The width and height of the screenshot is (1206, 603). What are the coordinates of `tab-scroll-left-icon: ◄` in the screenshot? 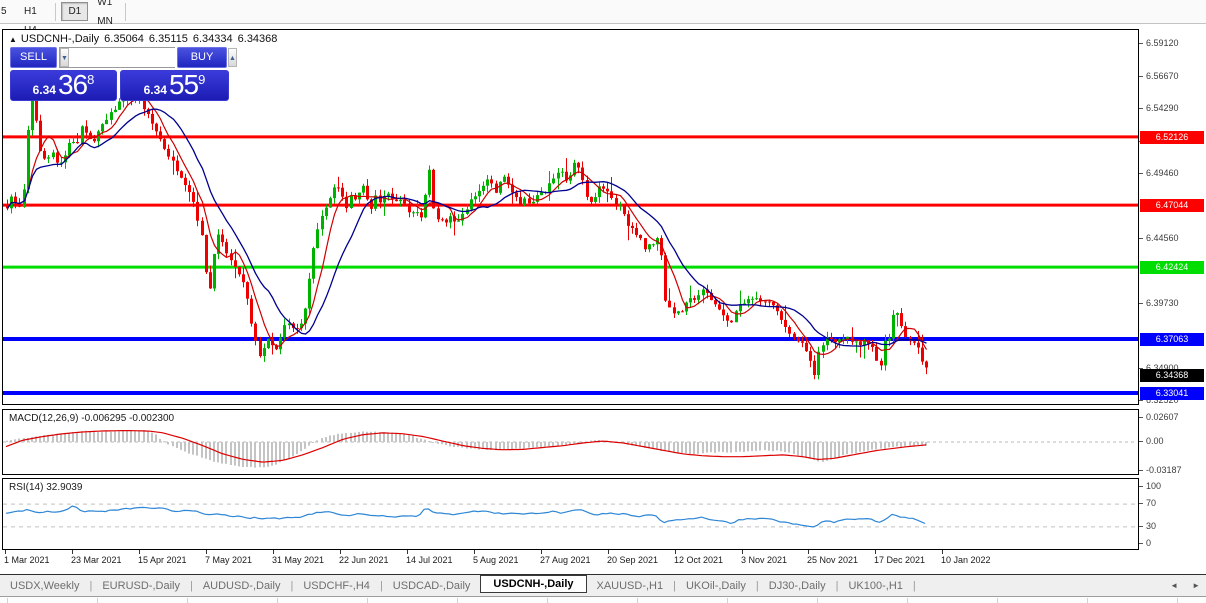 It's located at (1174, 585).